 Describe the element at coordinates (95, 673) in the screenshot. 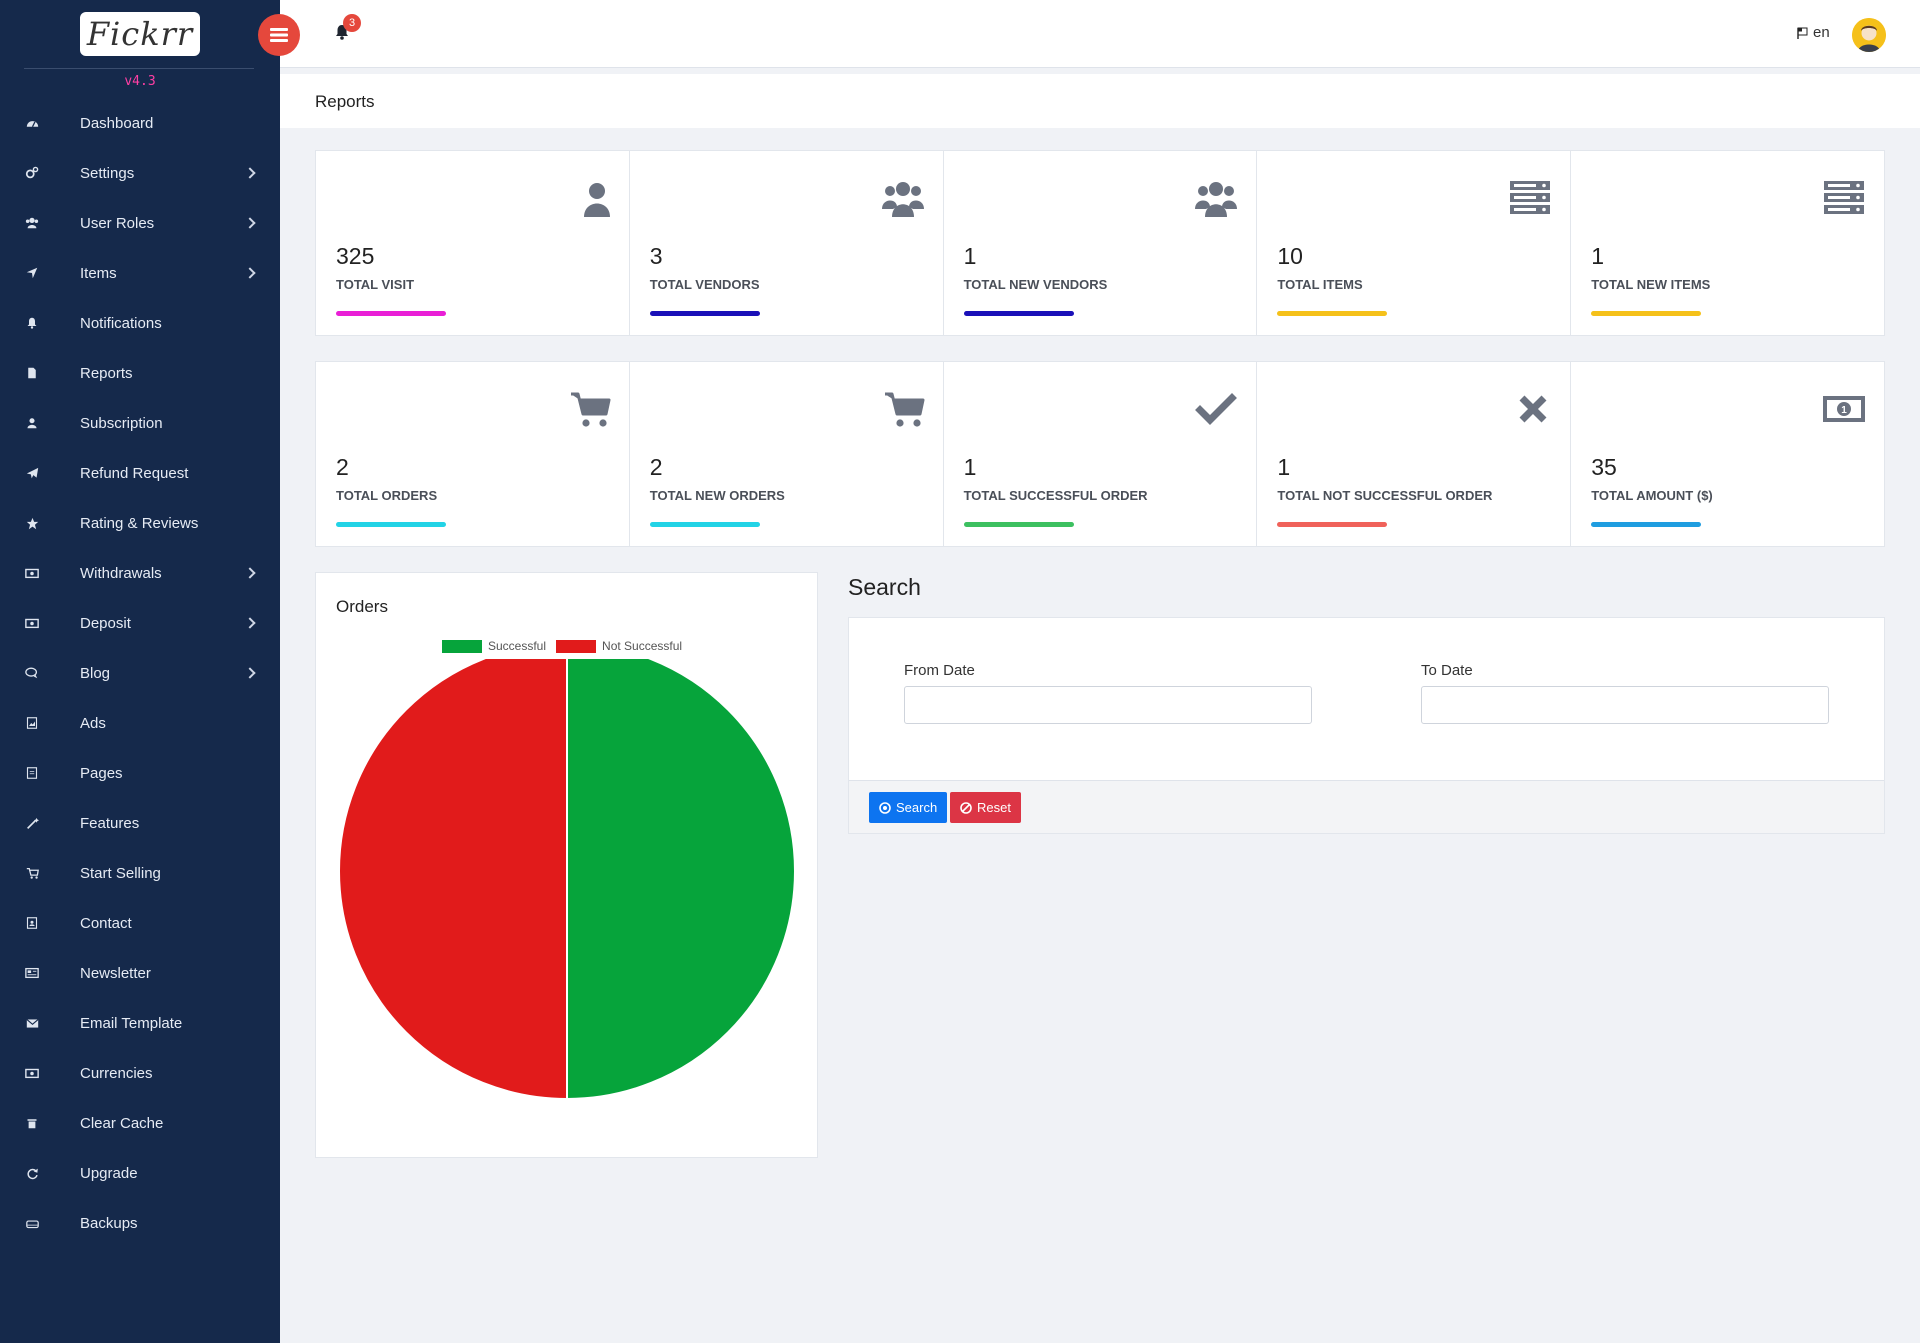

I see `sidebar-item-label: Blog` at that location.